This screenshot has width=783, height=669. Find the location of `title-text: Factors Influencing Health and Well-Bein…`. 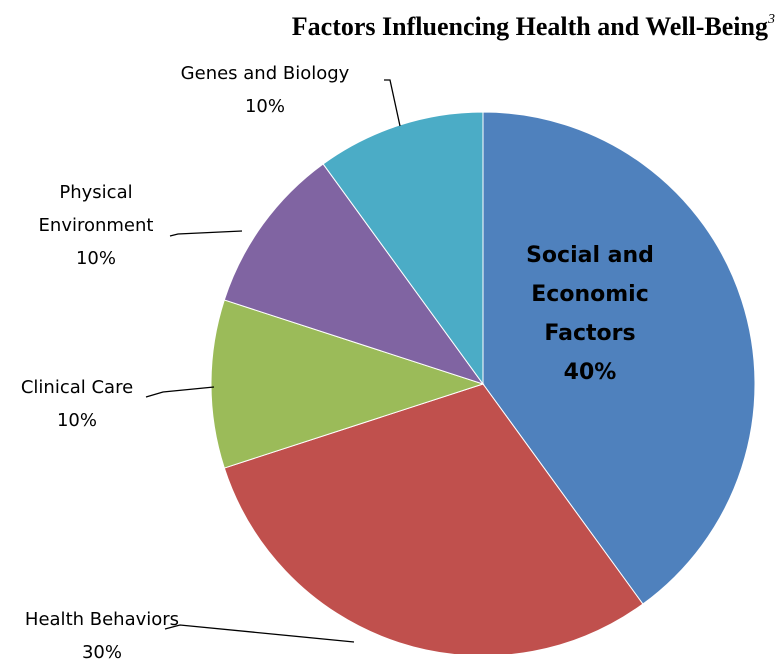

title-text: Factors Influencing Health and Well-Bein… is located at coordinates (529, 26).